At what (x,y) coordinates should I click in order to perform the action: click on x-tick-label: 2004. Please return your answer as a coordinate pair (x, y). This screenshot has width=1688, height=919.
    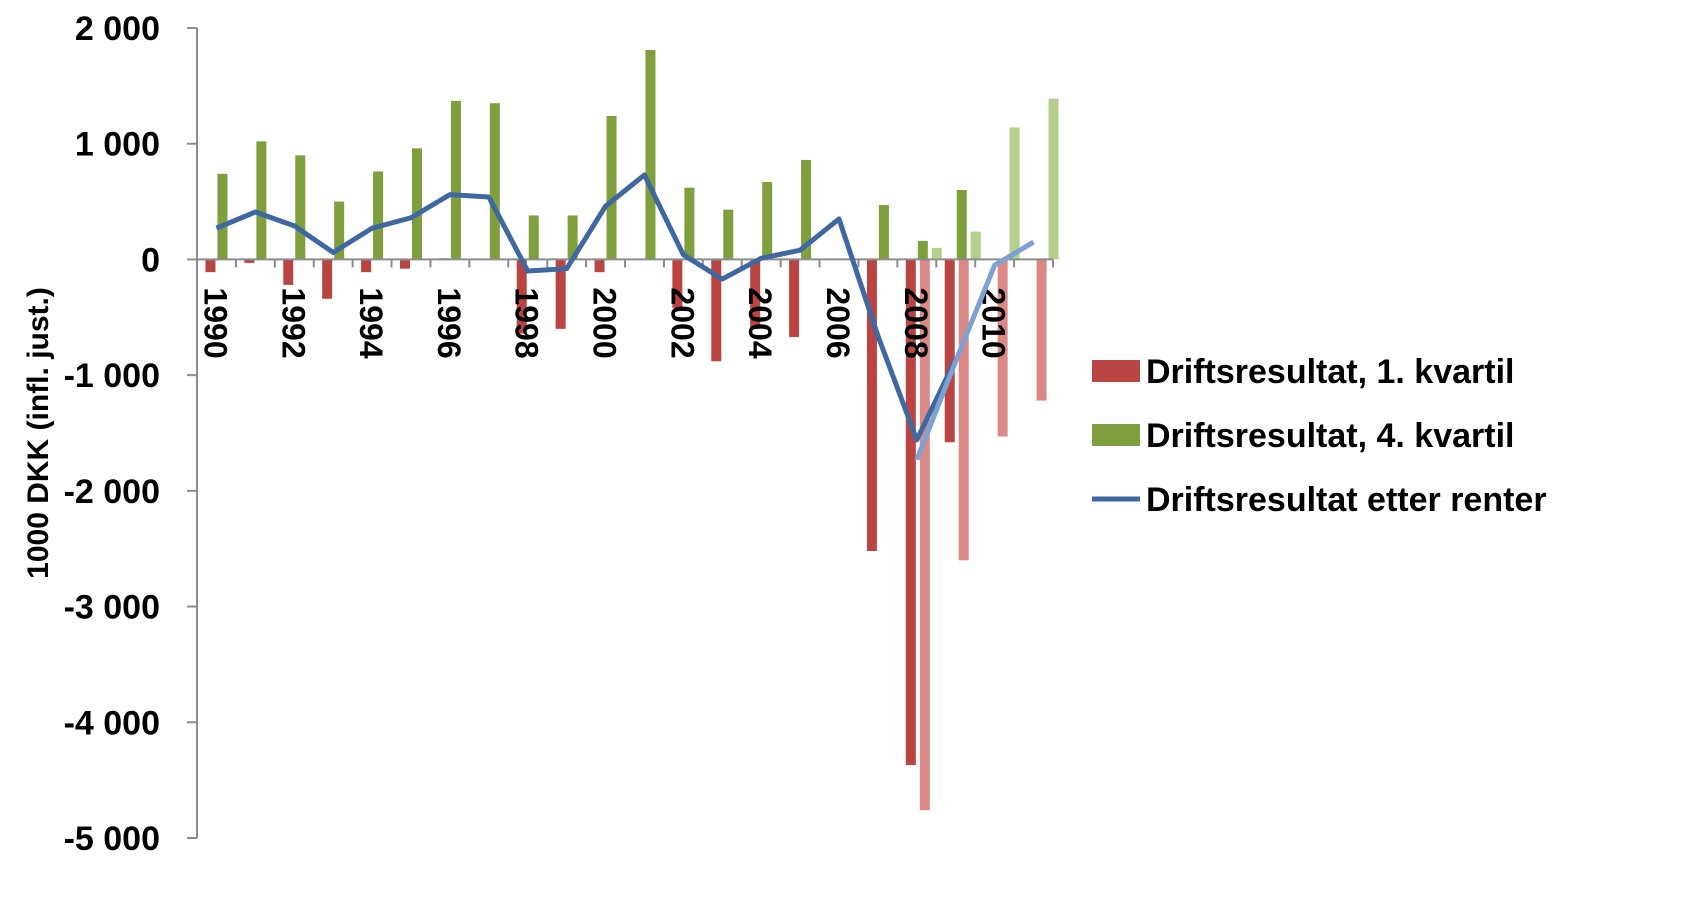
    Looking at the image, I should click on (760, 322).